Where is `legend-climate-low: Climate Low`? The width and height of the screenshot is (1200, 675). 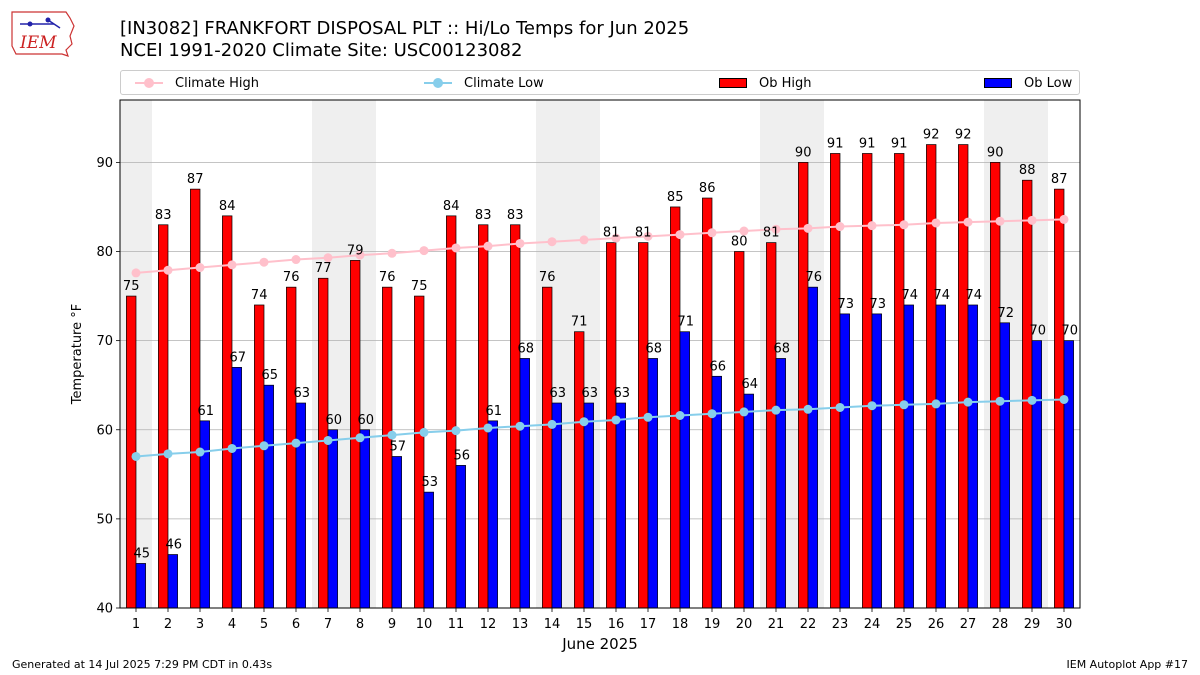 legend-climate-low: Climate Low is located at coordinates (484, 83).